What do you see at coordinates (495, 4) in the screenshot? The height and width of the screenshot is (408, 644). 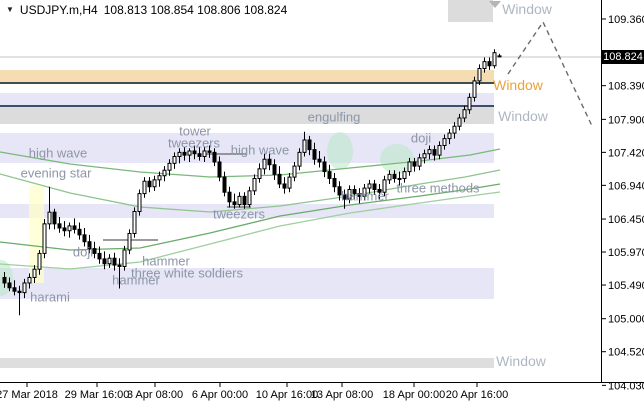 I see `chart-shift-marker` at bounding box center [495, 4].